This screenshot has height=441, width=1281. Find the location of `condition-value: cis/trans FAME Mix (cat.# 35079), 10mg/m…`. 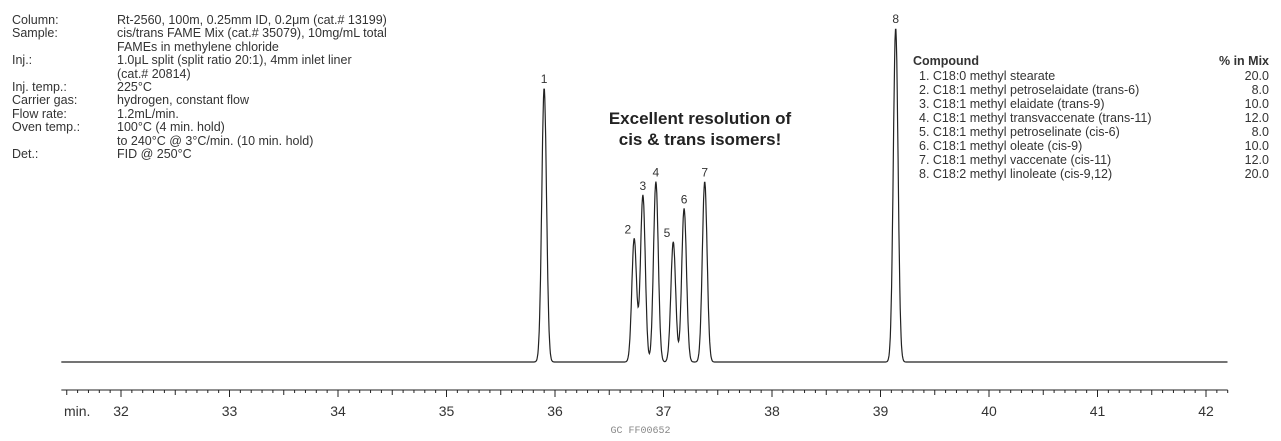

condition-value: cis/trans FAME Mix (cat.# 35079), 10mg/m… is located at coordinates (252, 33).